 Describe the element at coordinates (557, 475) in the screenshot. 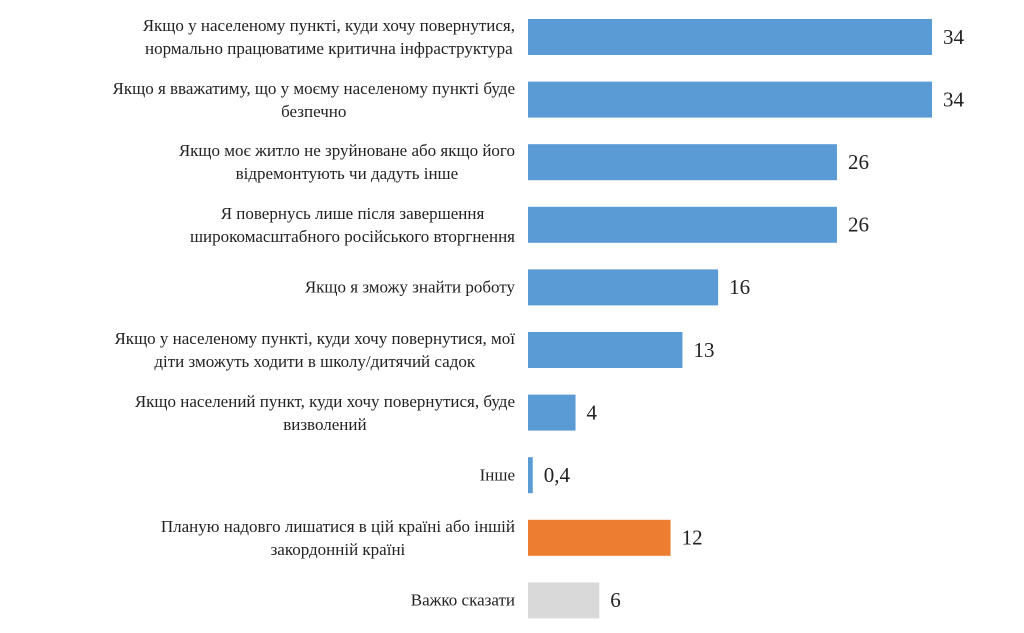

I see `value-label: 0,4` at that location.